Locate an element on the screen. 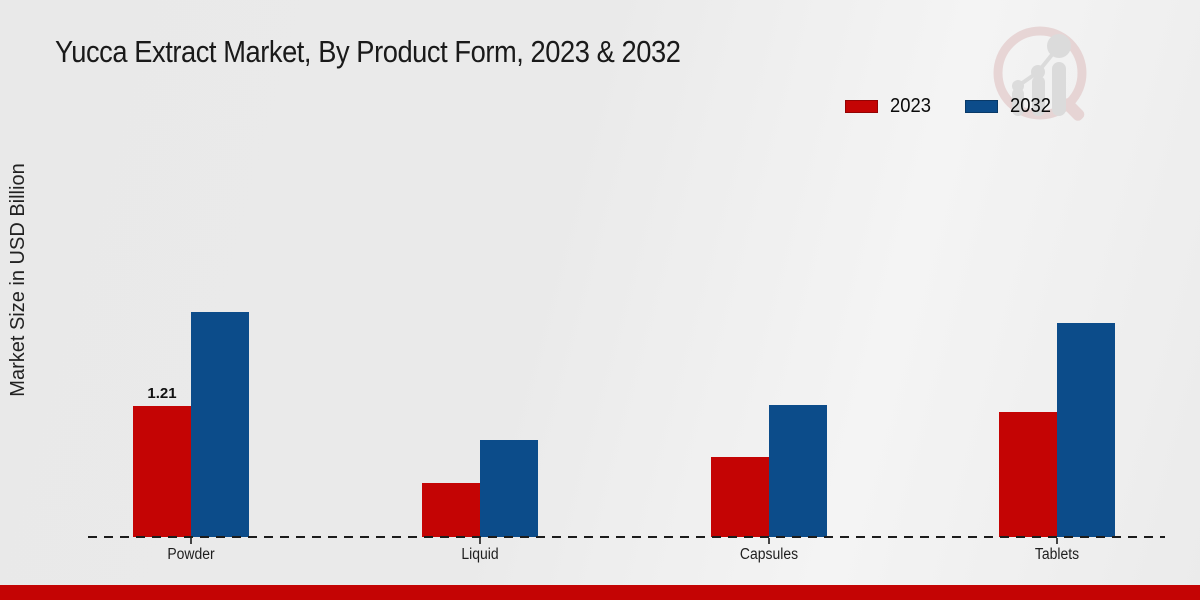  bar-2032-powder is located at coordinates (220, 424).